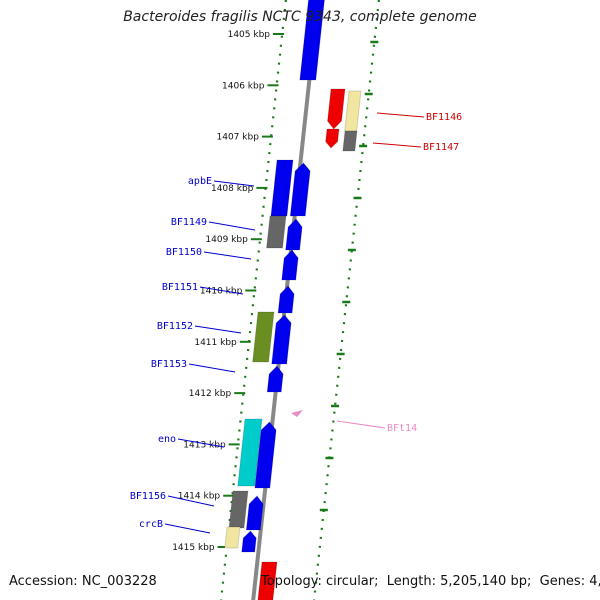 The width and height of the screenshot is (600, 600). What do you see at coordinates (210, 394) in the screenshot?
I see `scale-label: 1412 kbp` at bounding box center [210, 394].